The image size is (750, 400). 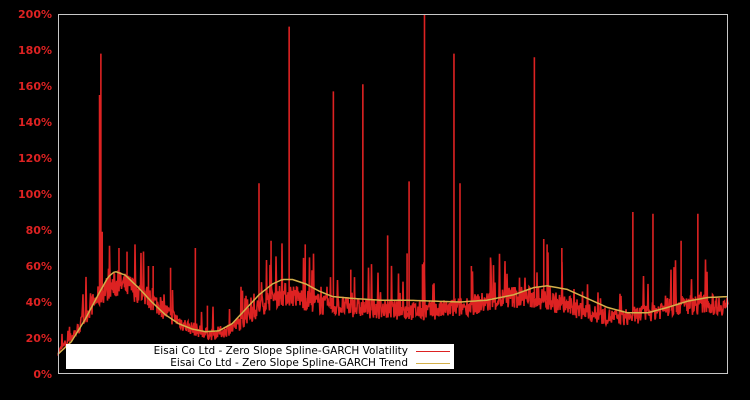 What do you see at coordinates (35, 122) in the screenshot?
I see `y-tick-label: 140%` at bounding box center [35, 122].